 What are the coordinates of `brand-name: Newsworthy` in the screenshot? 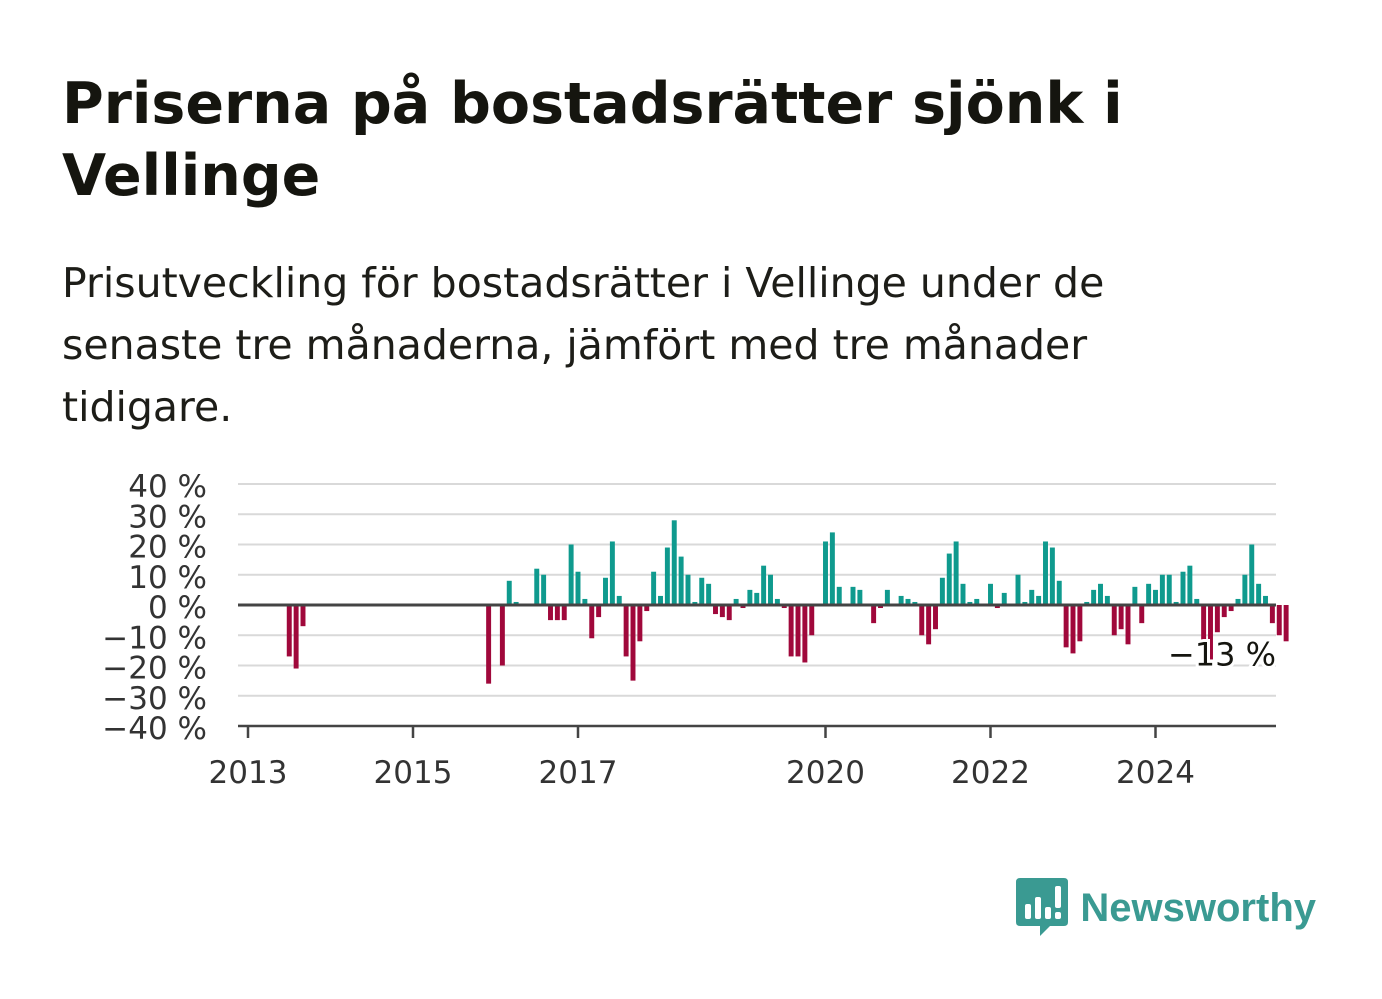 It's located at (1198, 907).